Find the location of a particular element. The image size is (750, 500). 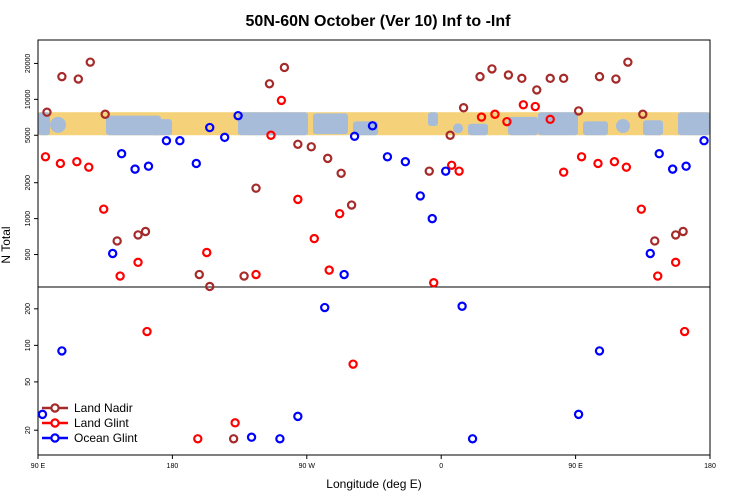

y-tick-label: 20 is located at coordinates (28, 430).